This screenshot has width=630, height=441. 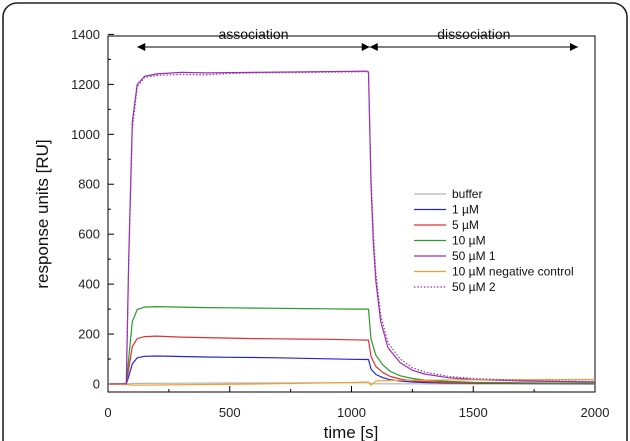 I want to click on legend-label: 10 µM, so click(x=469, y=241).